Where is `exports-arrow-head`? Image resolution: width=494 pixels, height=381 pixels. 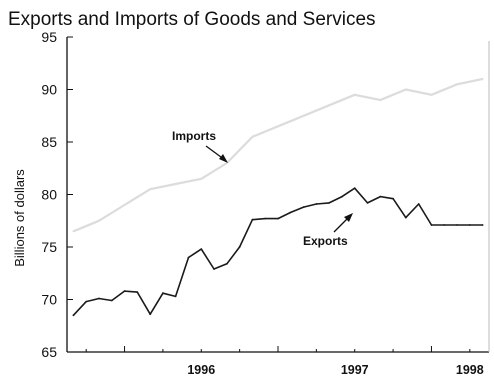 exports-arrow-head is located at coordinates (348, 217).